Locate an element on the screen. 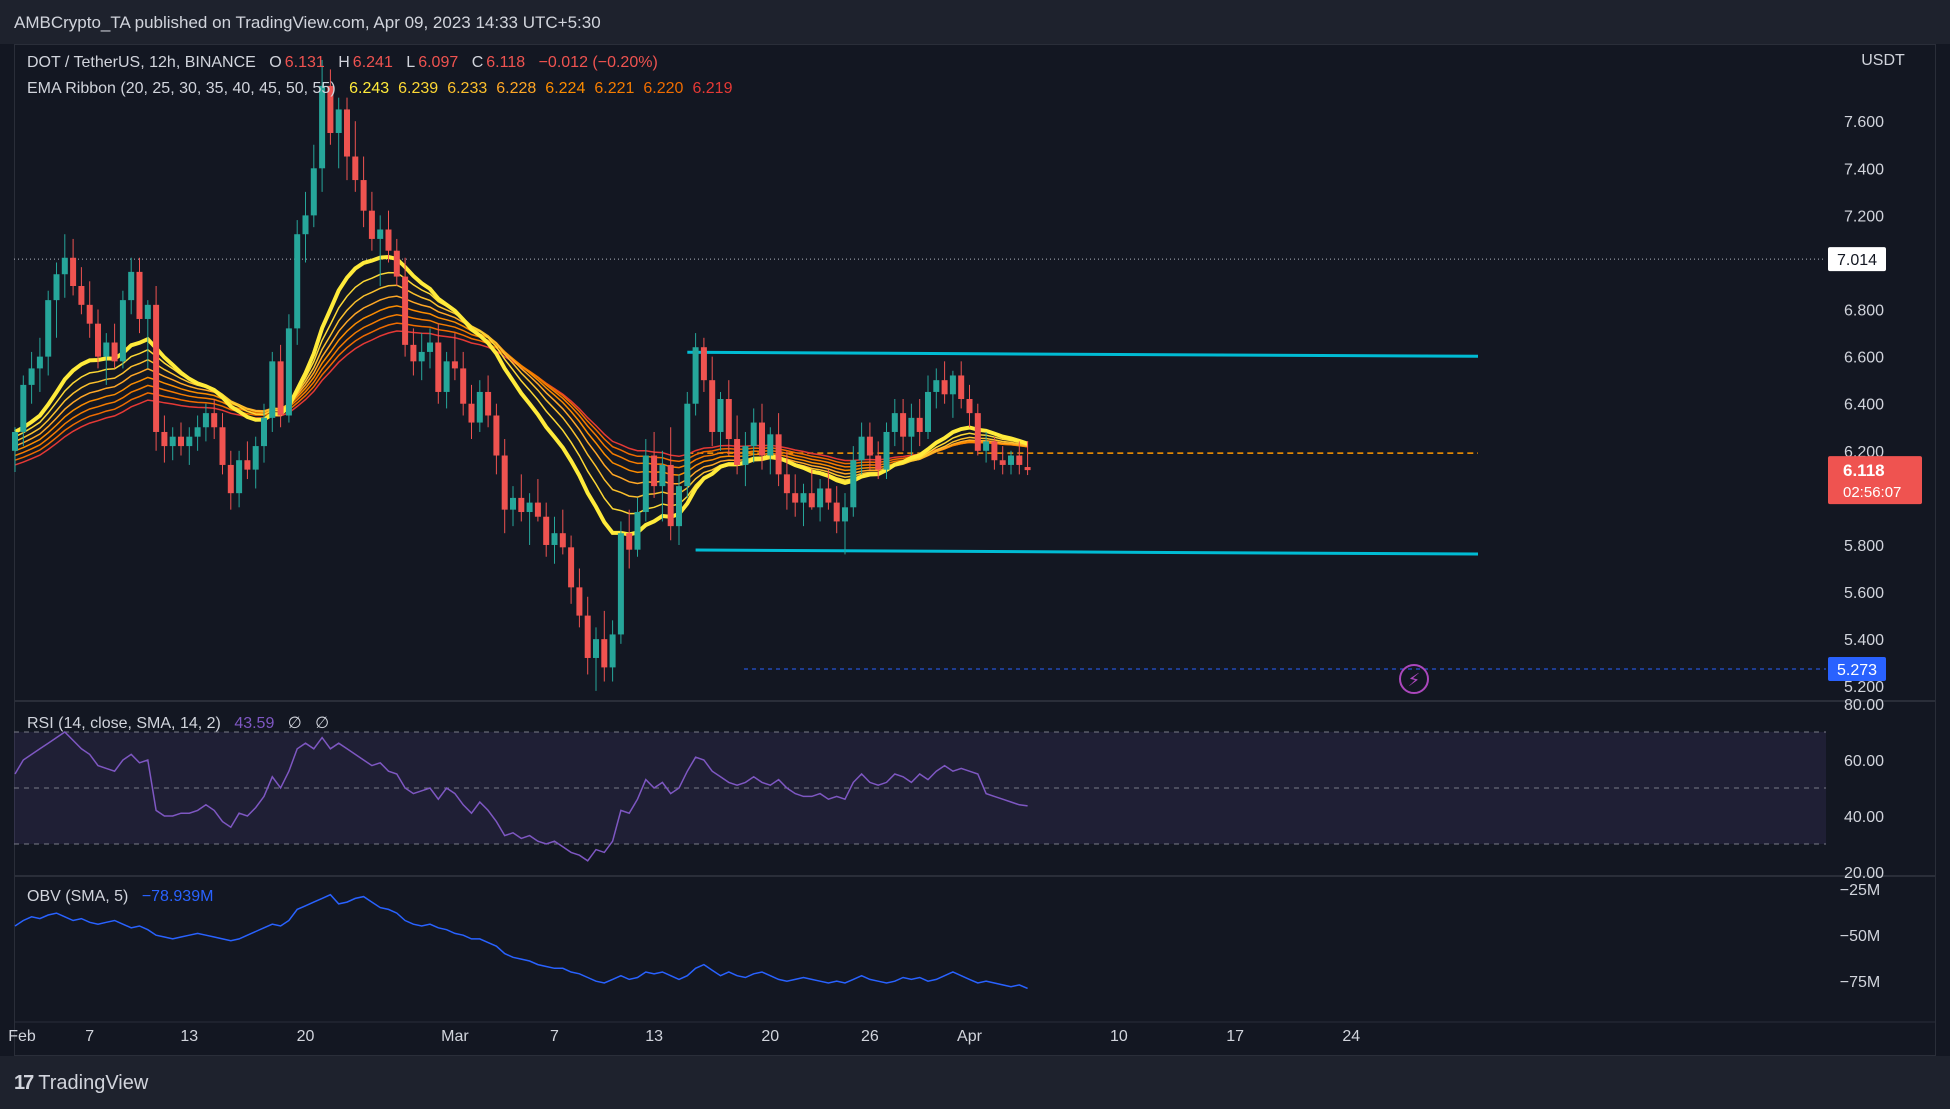  price-tick: 7.400 is located at coordinates (1864, 169).